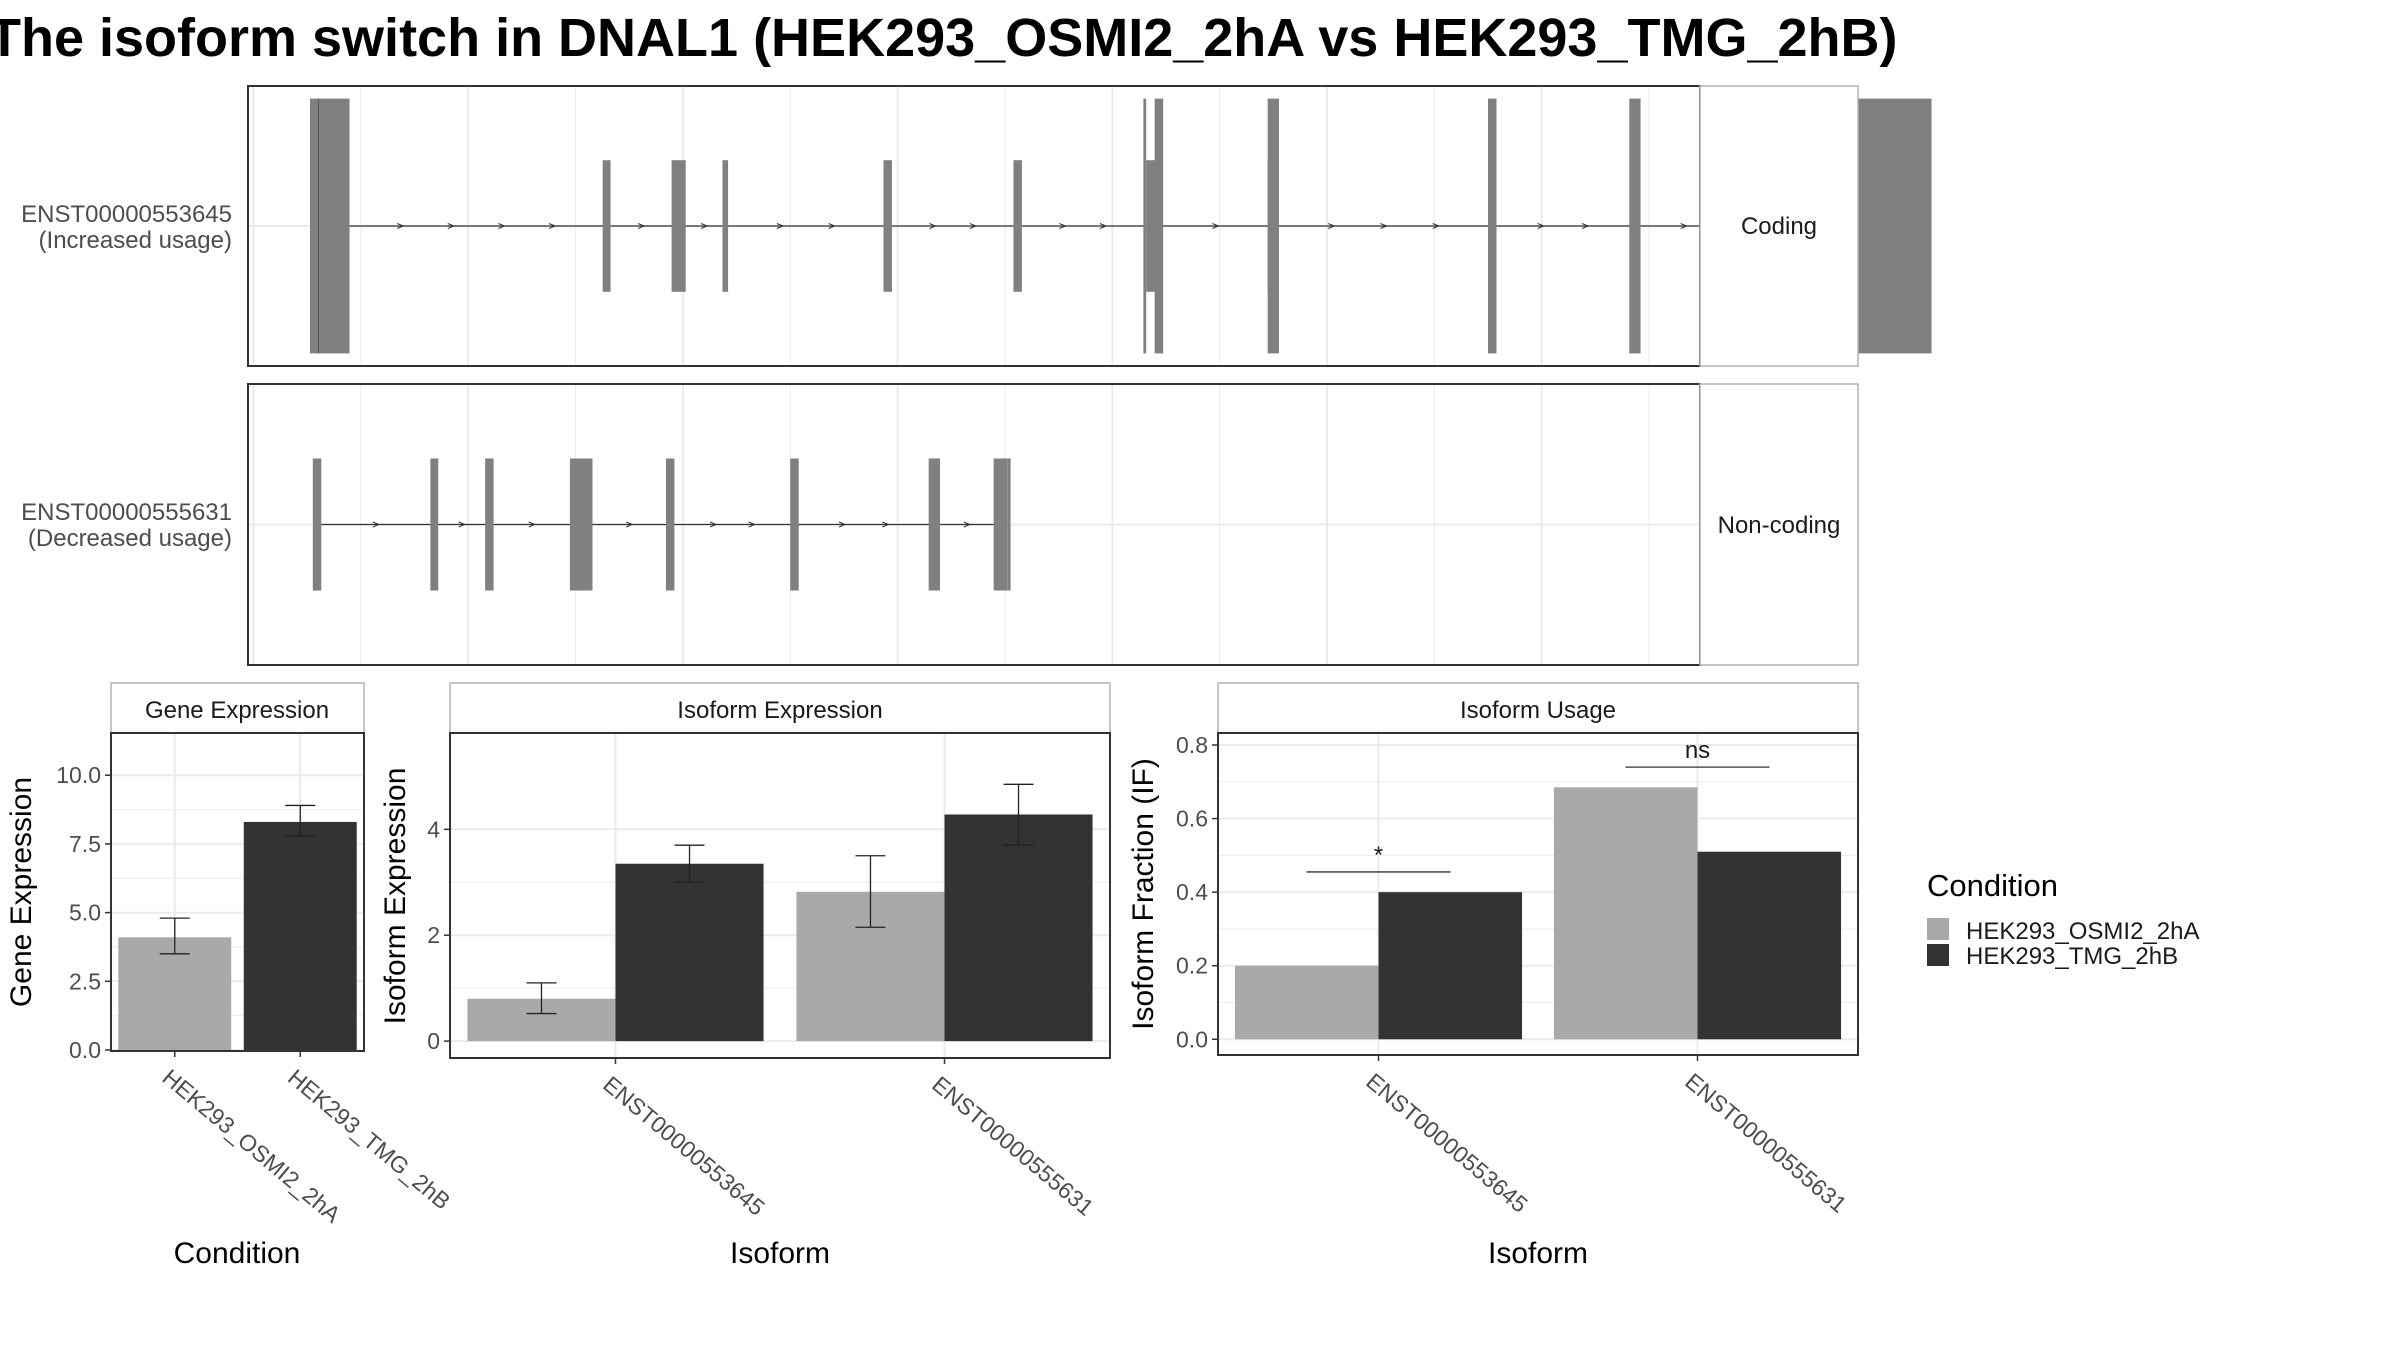  What do you see at coordinates (1992, 885) in the screenshot?
I see `legend-title: Condition` at bounding box center [1992, 885].